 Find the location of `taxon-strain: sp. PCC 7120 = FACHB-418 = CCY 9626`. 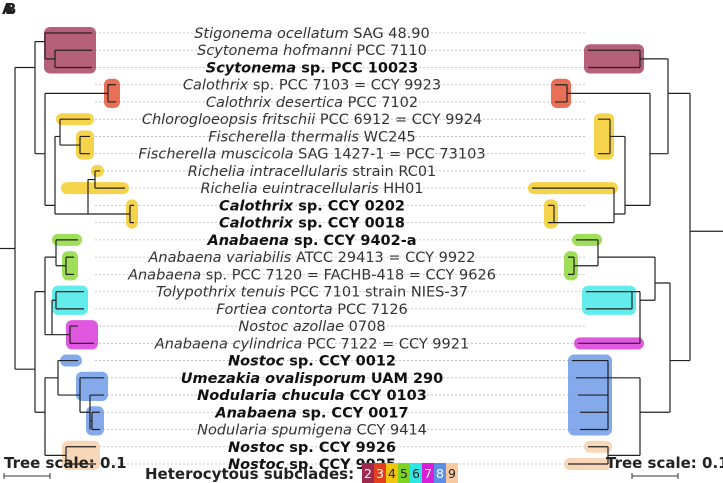

taxon-strain: sp. PCC 7120 = FACHB-418 = CCY 9626 is located at coordinates (348, 275).